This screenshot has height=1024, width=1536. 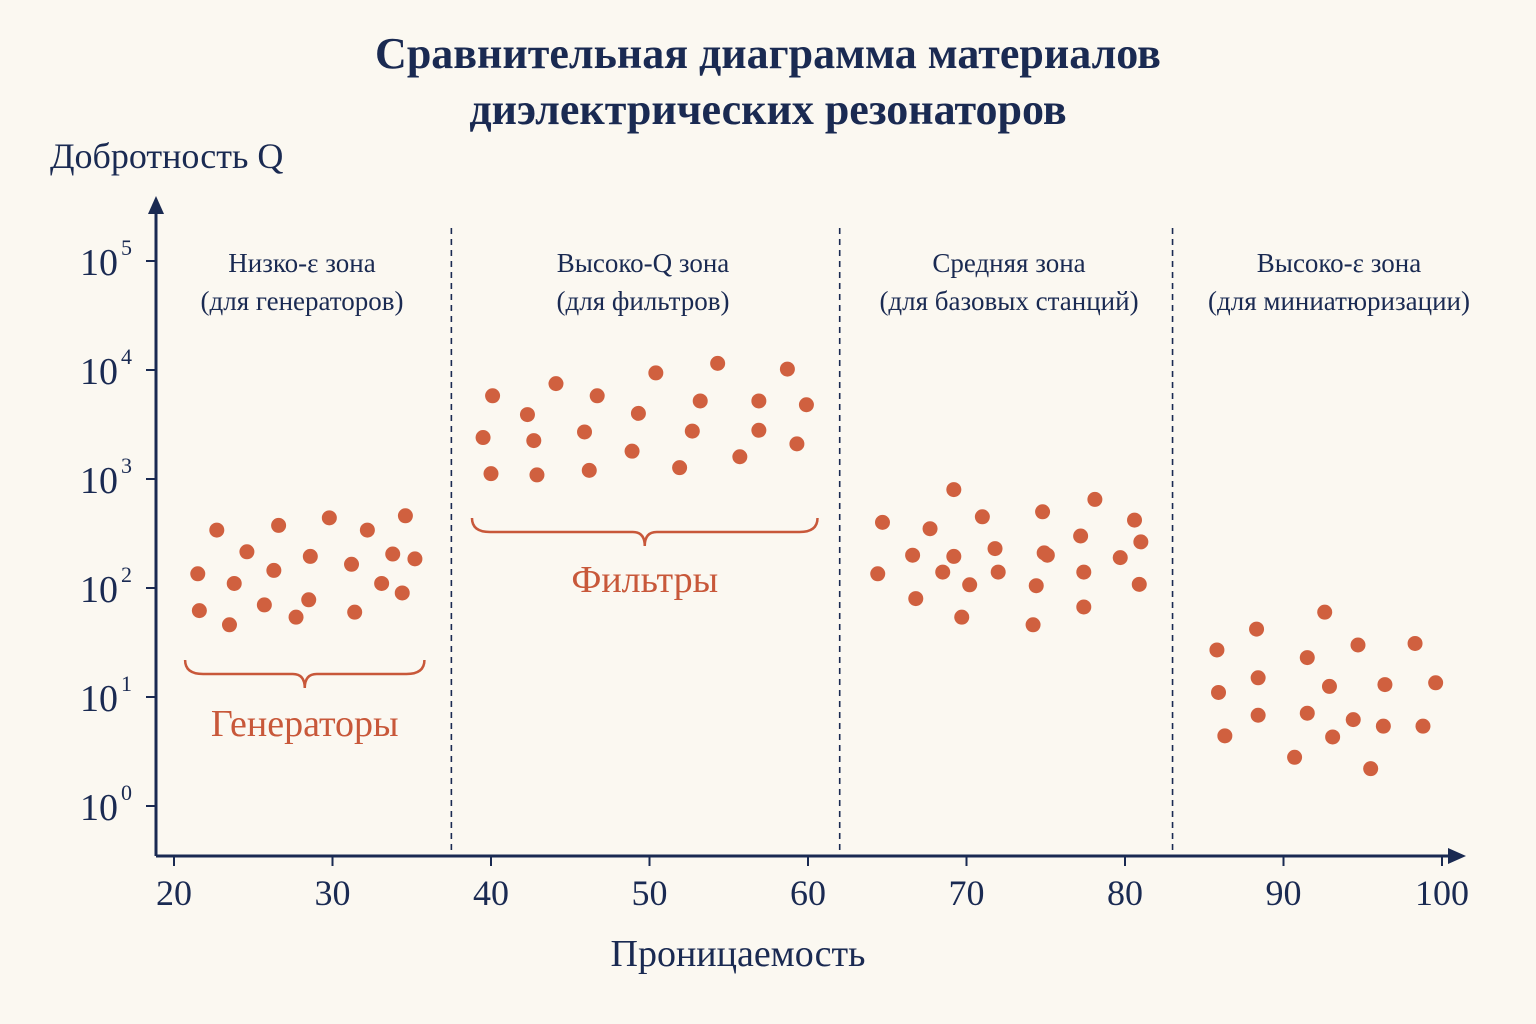 I want to click on y-tick-label-3: 10, so click(x=99, y=481).